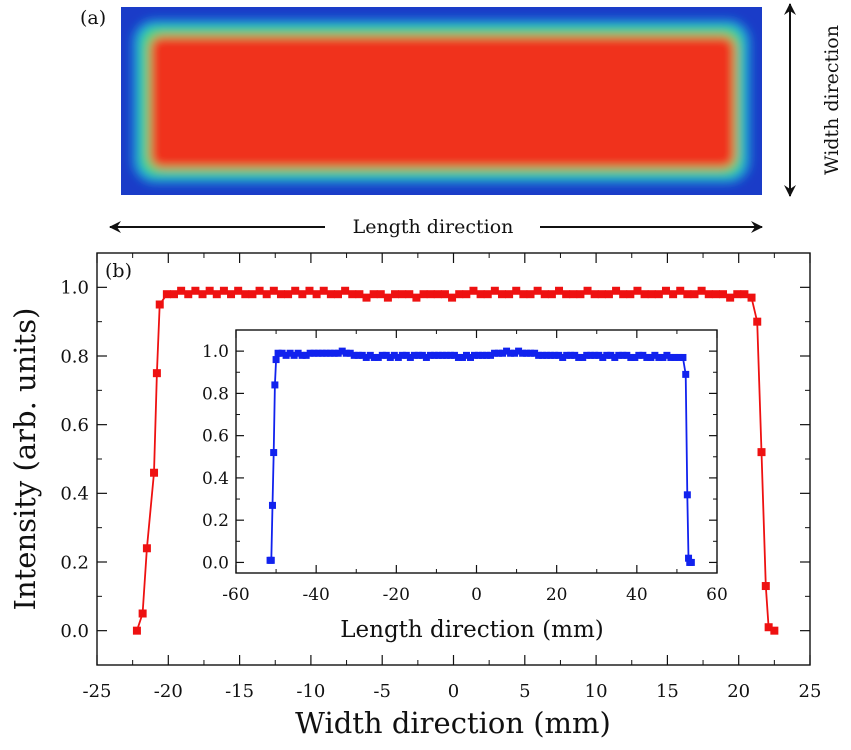 The image size is (851, 750). What do you see at coordinates (215, 521) in the screenshot?
I see `y-tick-label: 0.2` at bounding box center [215, 521].